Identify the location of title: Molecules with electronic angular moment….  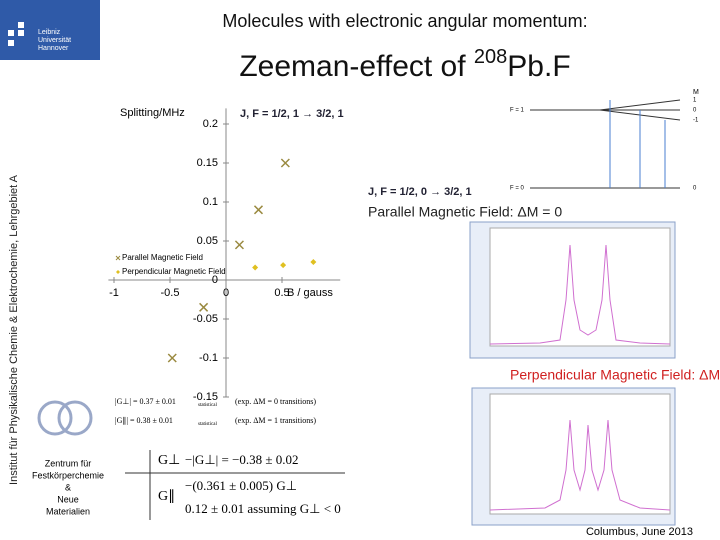
(404, 21).